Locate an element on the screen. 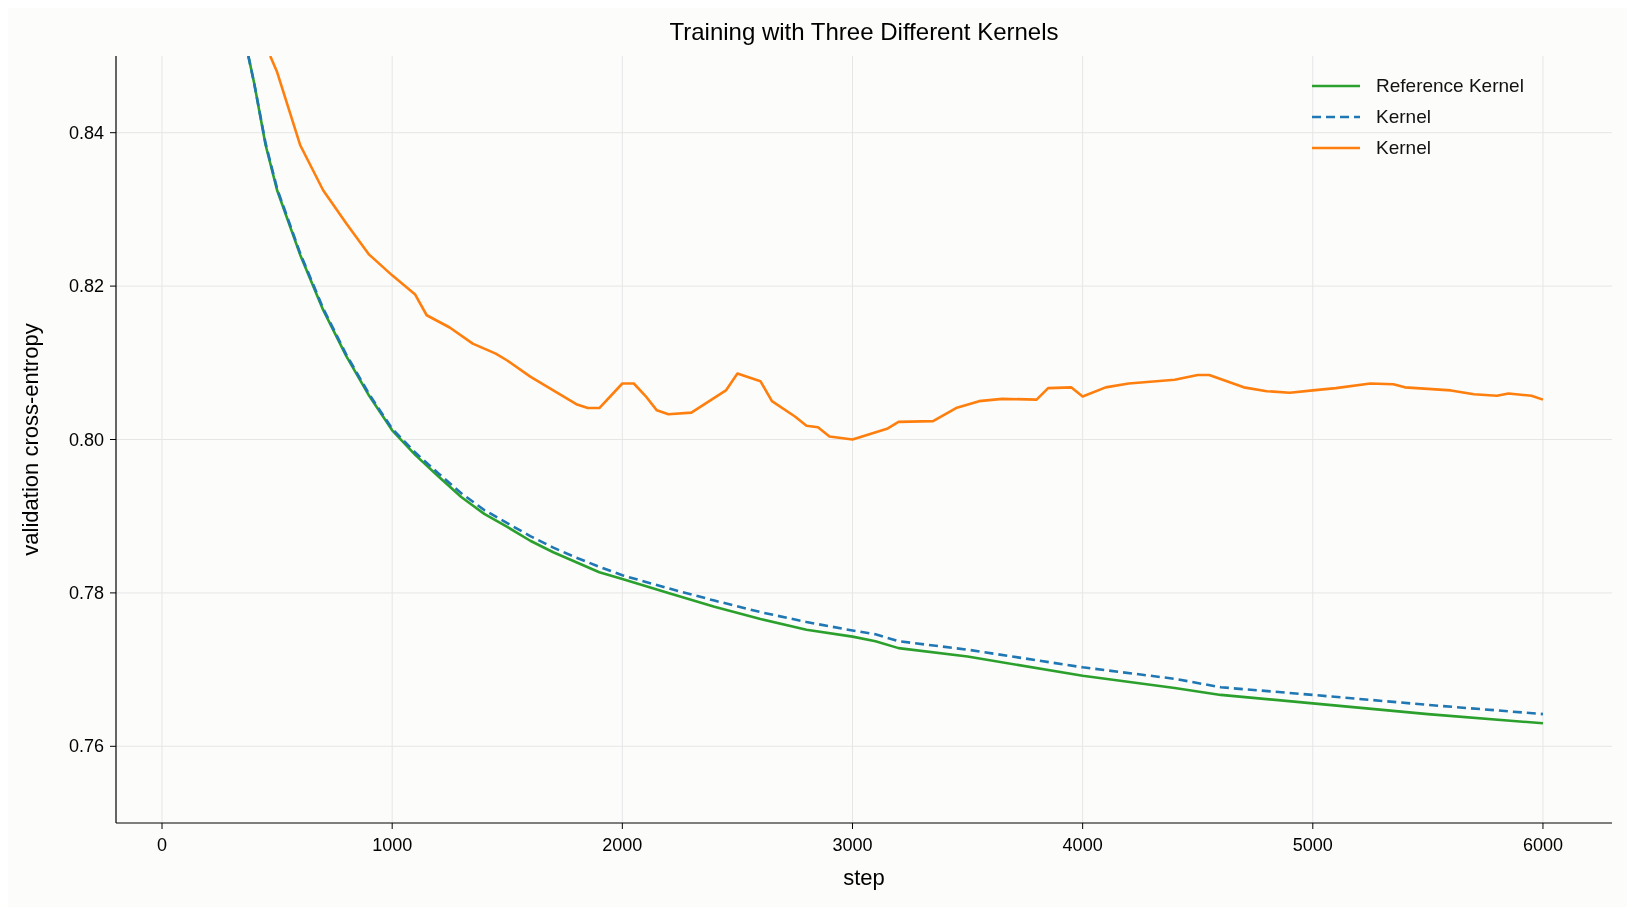  x-tick-label: 2000 is located at coordinates (622, 845).